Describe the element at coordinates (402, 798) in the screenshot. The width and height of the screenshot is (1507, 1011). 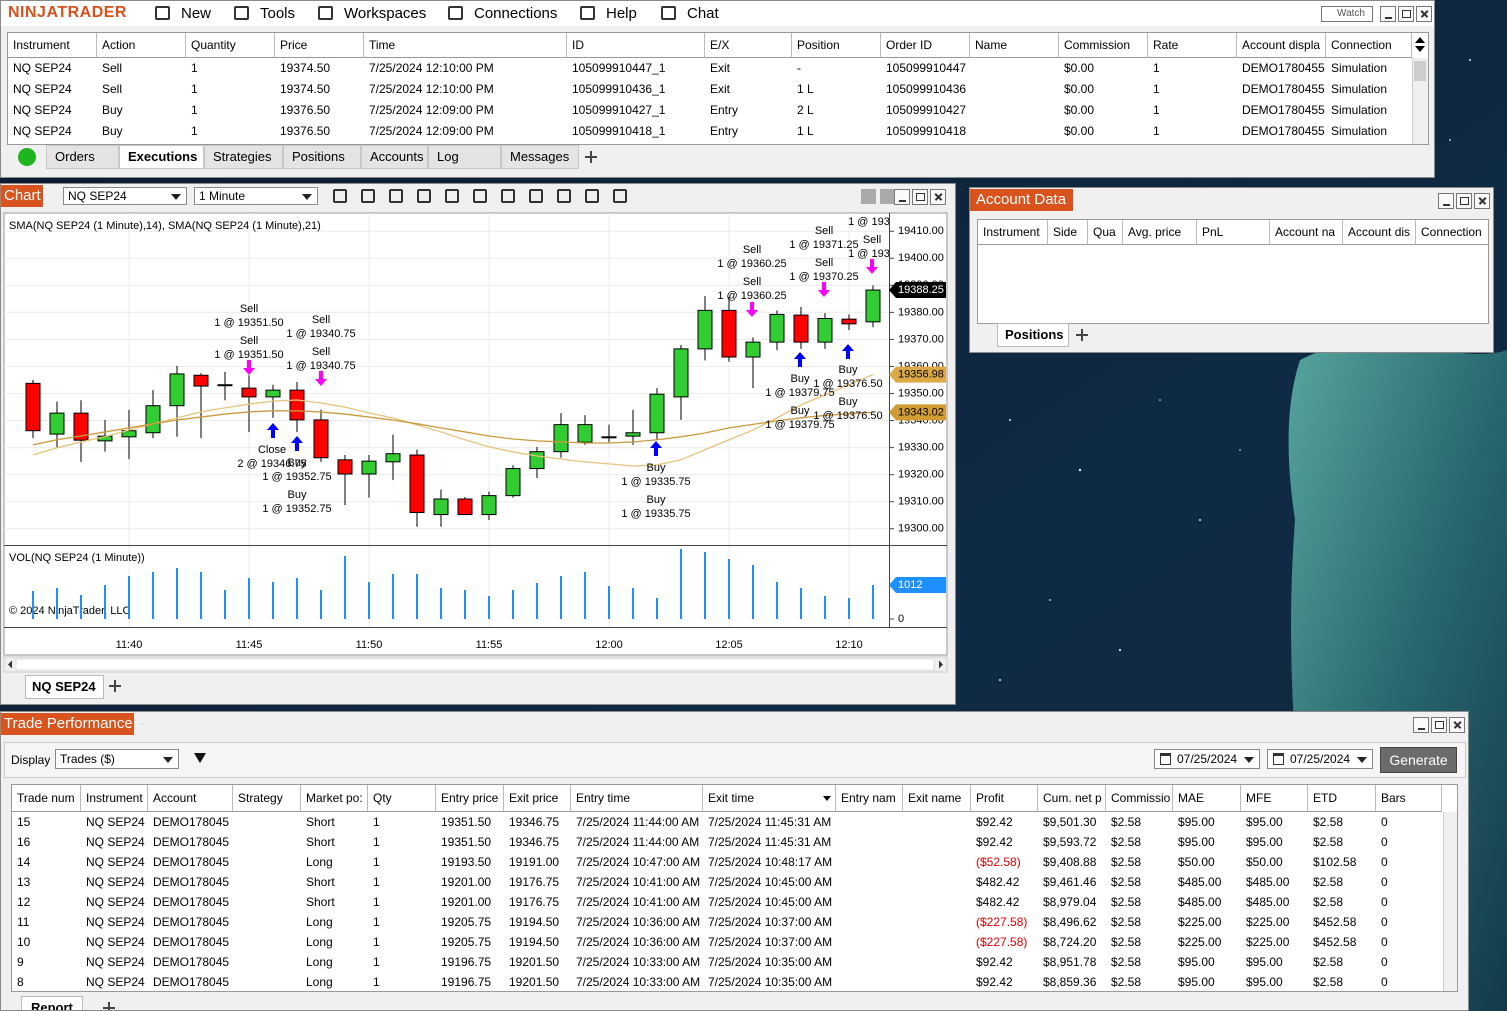
I see `column-header: Qty` at that location.